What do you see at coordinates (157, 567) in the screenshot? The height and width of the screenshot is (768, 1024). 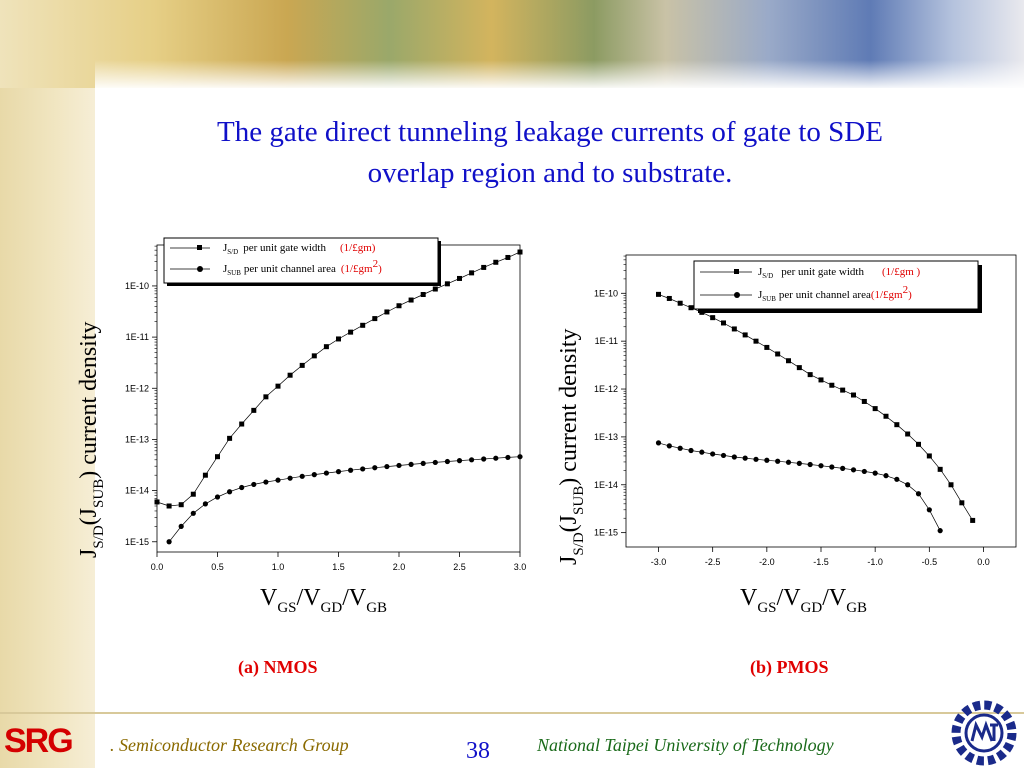 I see `chart-nmos-x-tick-label: 0.0` at bounding box center [157, 567].